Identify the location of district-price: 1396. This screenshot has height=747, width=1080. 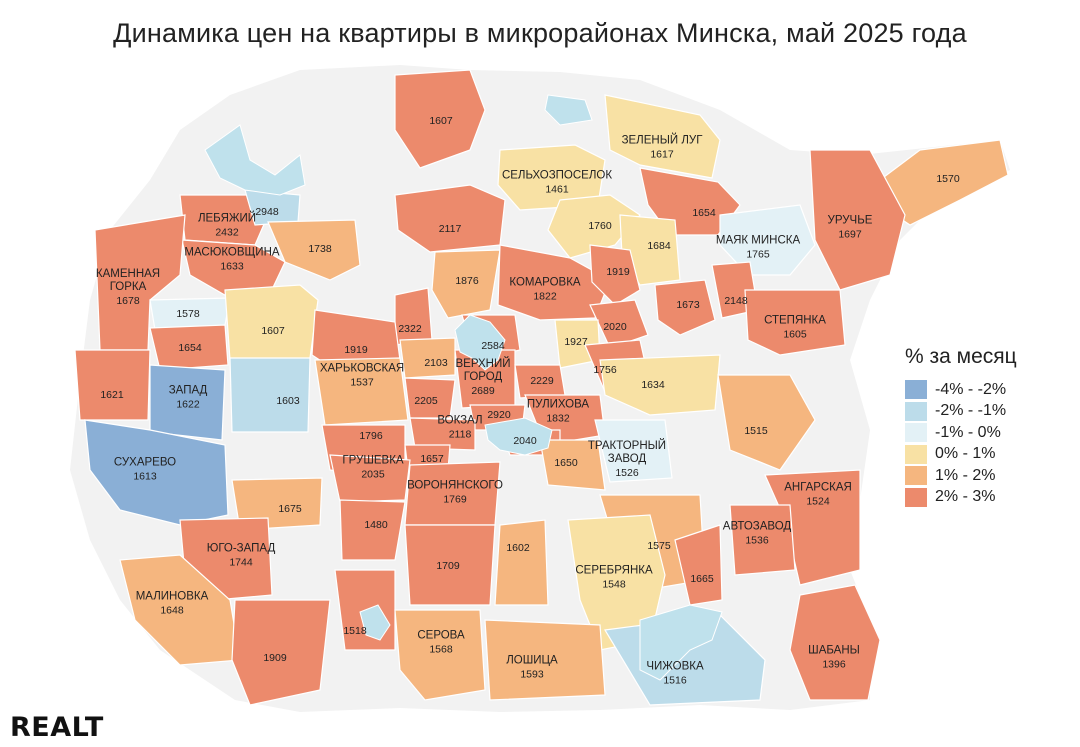
(834, 665).